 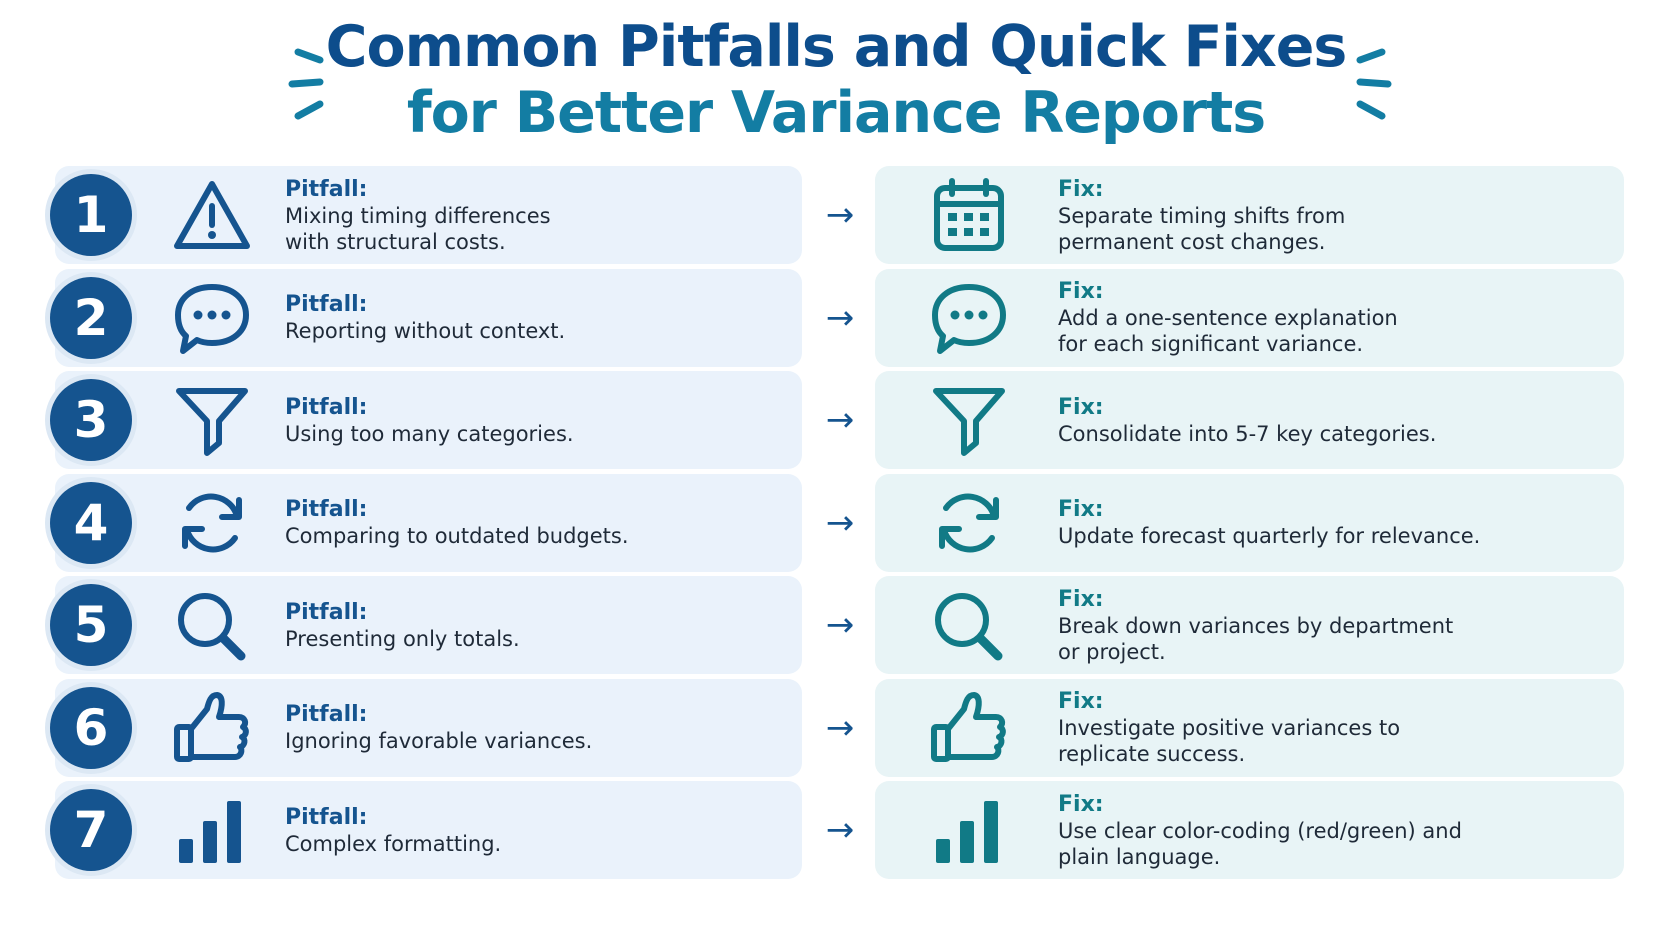 I want to click on fix-description: Consolidate into 5-7 key categories., so click(x=1247, y=433).